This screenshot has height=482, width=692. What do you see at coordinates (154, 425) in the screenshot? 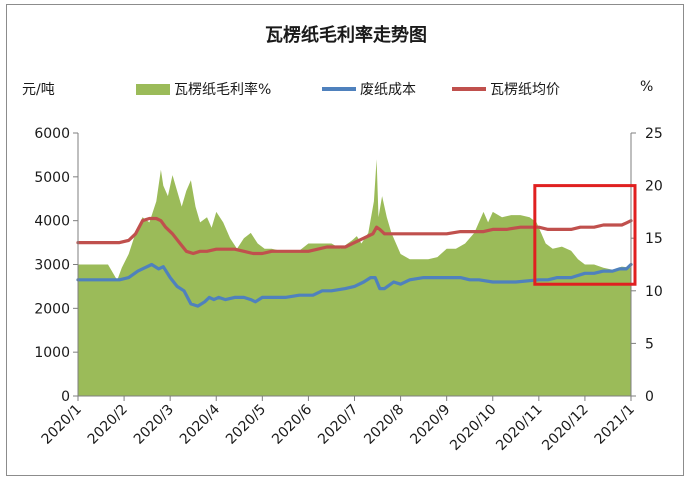
I see `x-tick-label: 2020/3` at bounding box center [154, 425].